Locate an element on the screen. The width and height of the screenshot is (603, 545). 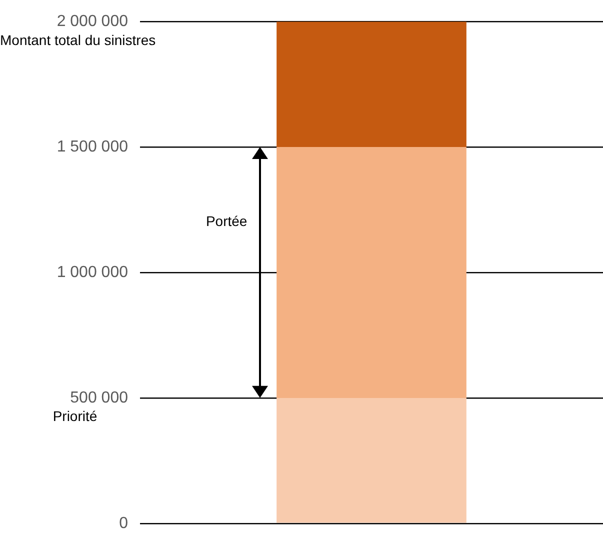
y-tick-label: 2 000 000 is located at coordinates (92, 21).